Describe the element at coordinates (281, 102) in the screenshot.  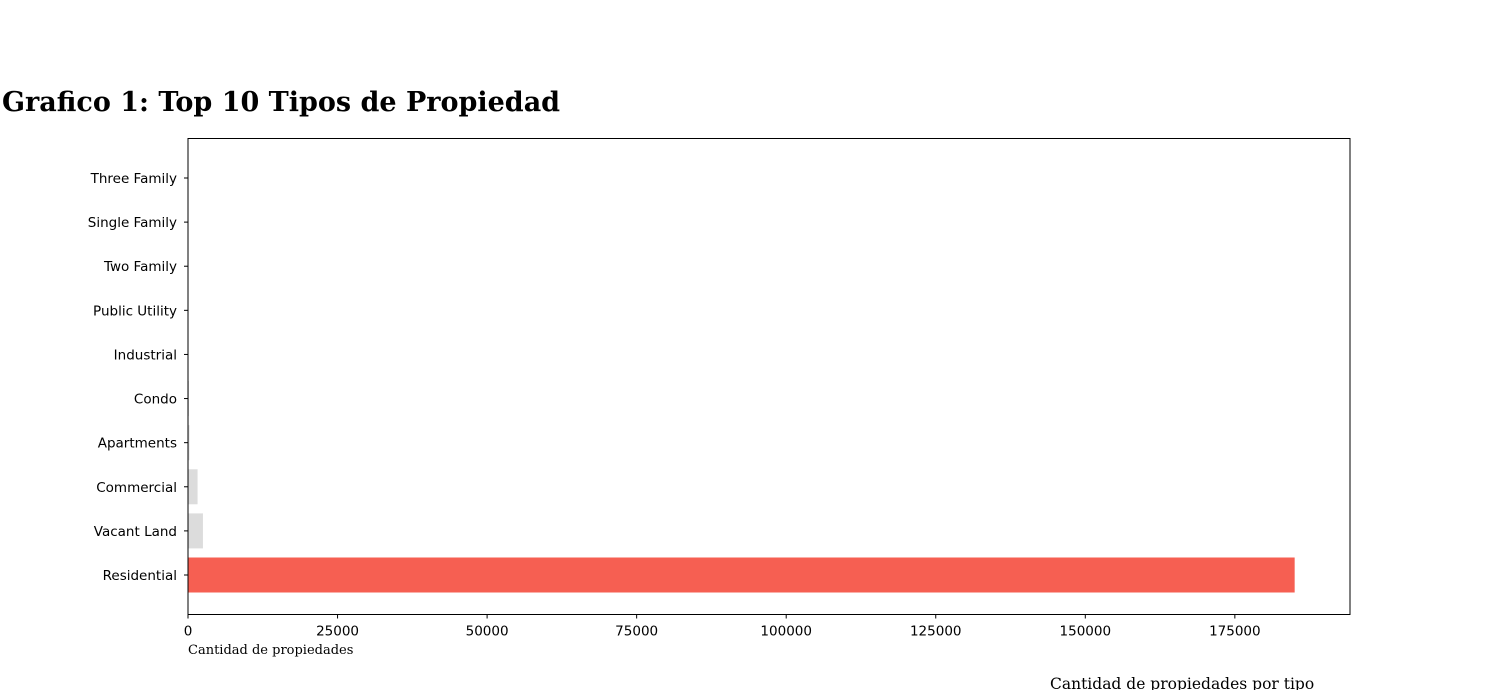
I see `chart-title: Grafico 1: Top 10 Tipos de Propiedad` at that location.